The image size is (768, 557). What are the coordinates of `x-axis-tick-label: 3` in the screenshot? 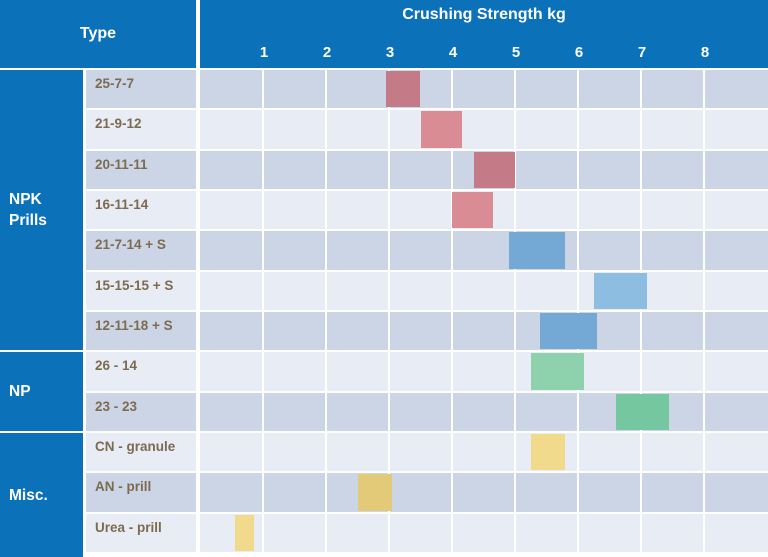 It's located at (390, 52).